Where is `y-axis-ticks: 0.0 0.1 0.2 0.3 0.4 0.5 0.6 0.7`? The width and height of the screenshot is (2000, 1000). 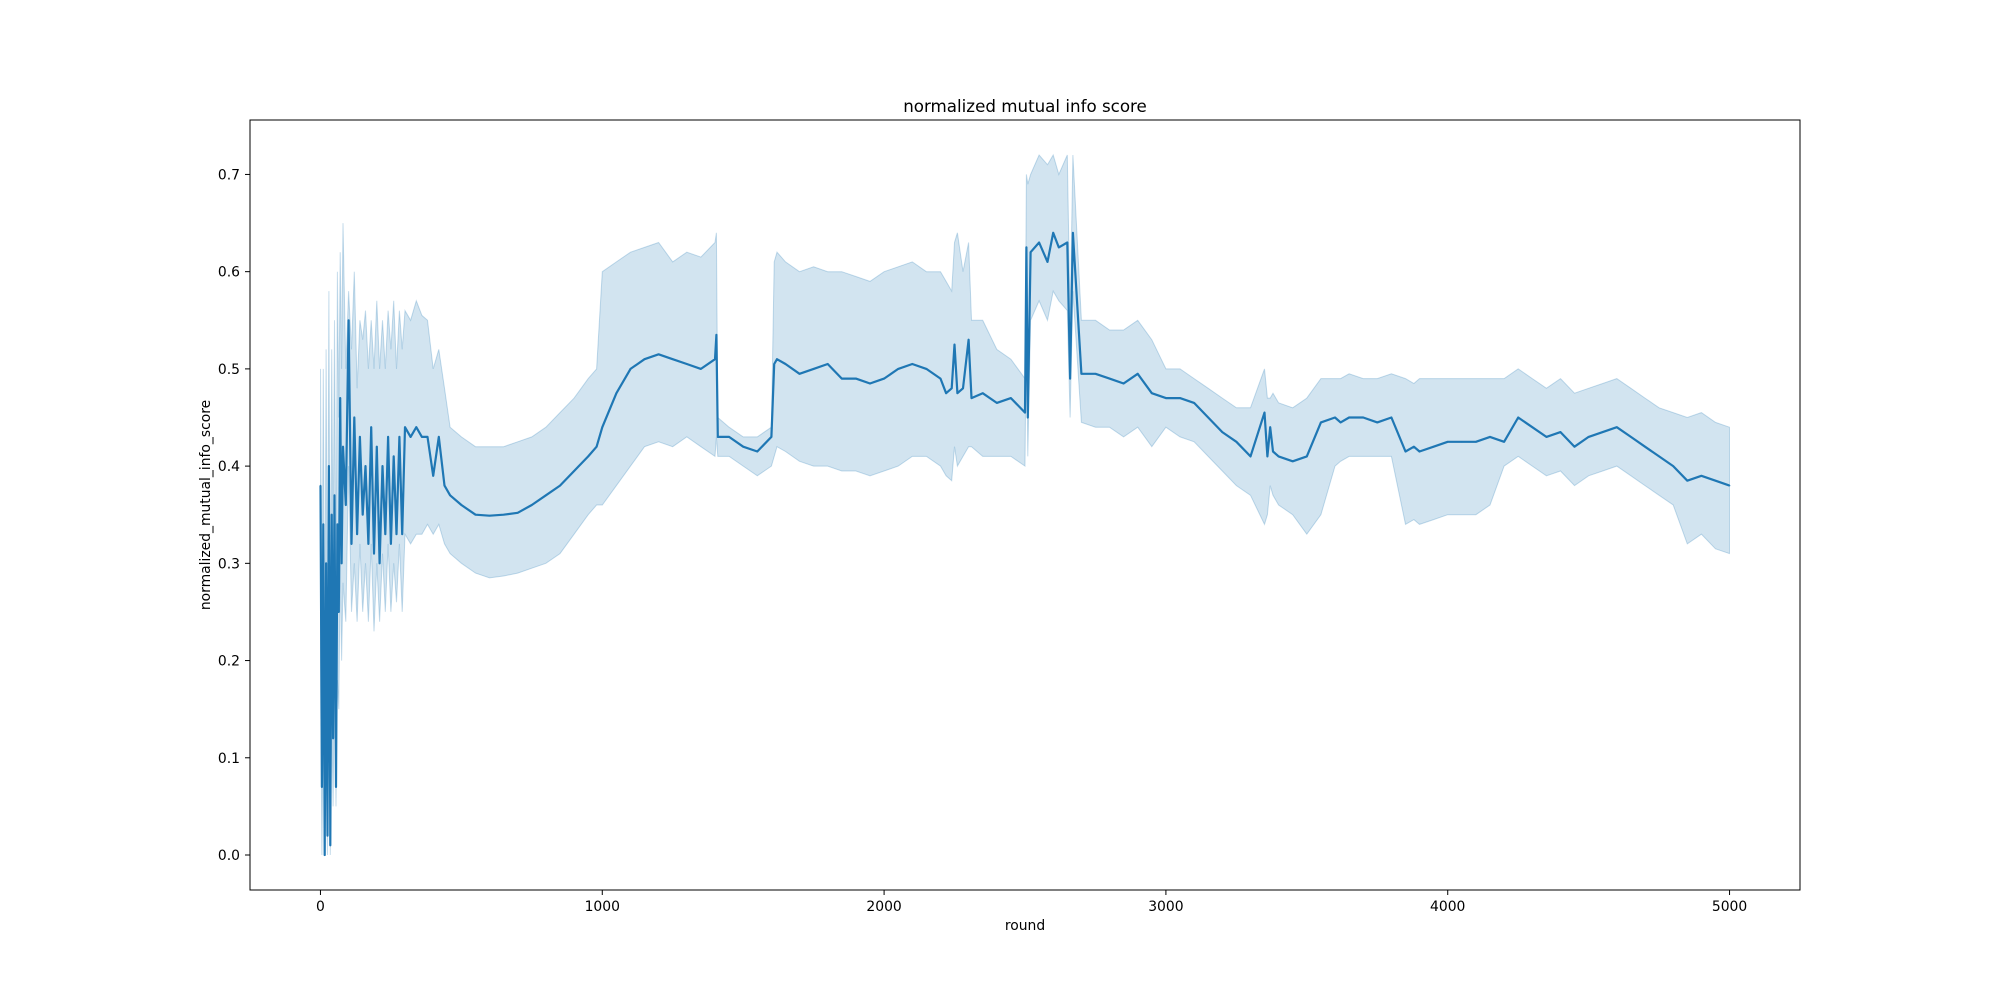
y-axis-ticks: 0.0 0.1 0.2 0.3 0.4 0.5 0.6 0.7 is located at coordinates (234, 515).